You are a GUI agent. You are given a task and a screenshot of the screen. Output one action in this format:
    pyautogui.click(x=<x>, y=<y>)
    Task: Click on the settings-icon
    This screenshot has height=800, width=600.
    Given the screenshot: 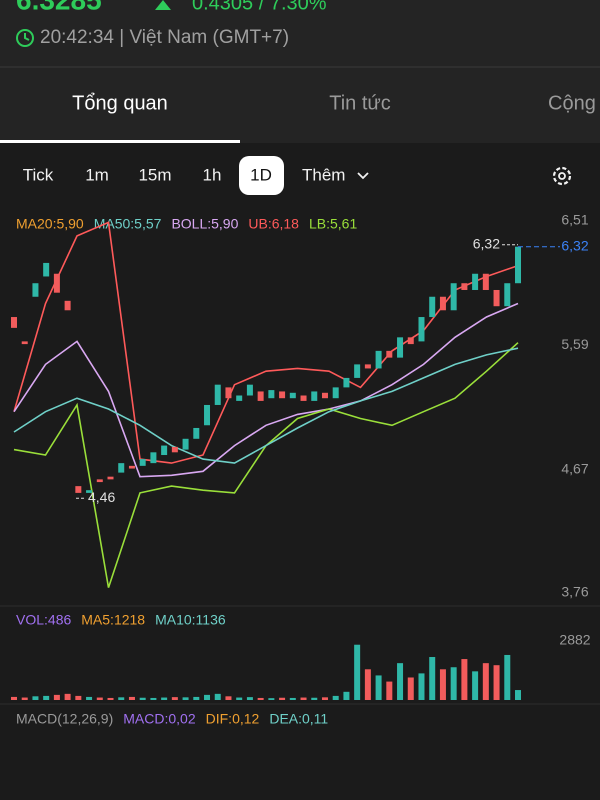 What is the action you would take?
    pyautogui.click(x=562, y=176)
    